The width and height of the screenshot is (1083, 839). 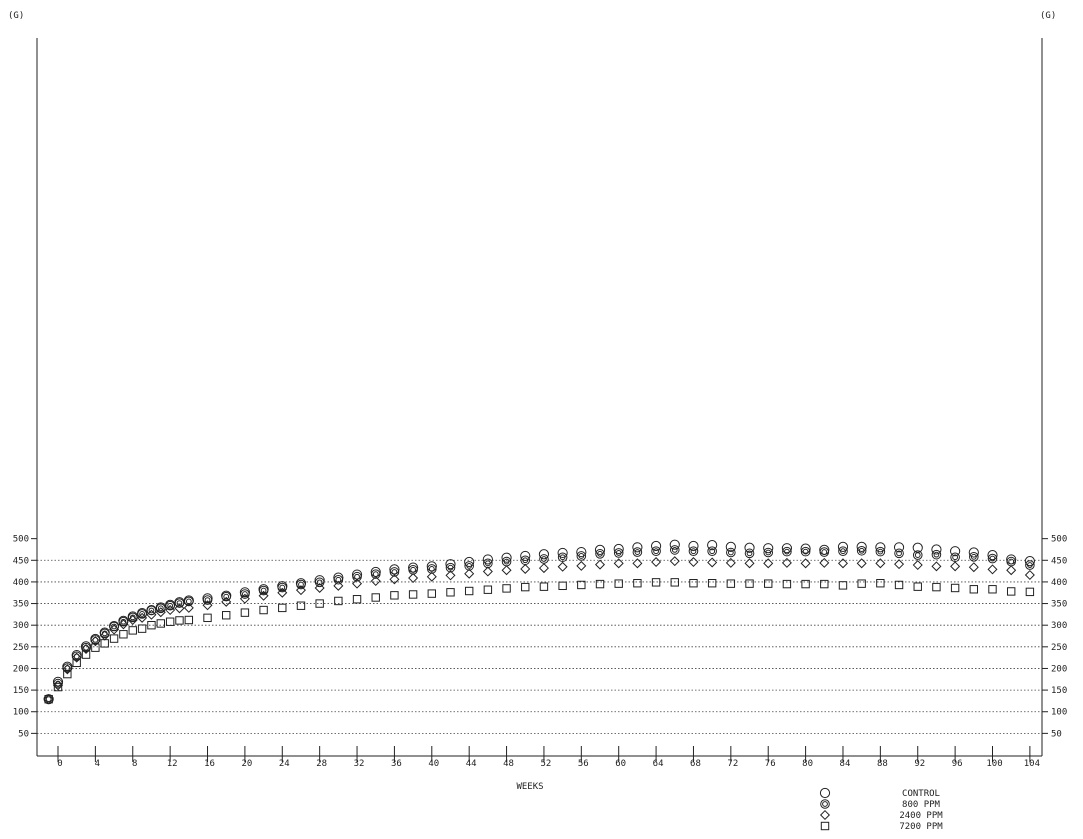 What do you see at coordinates (807, 764) in the screenshot?
I see `x-tick-label: 80` at bounding box center [807, 764].